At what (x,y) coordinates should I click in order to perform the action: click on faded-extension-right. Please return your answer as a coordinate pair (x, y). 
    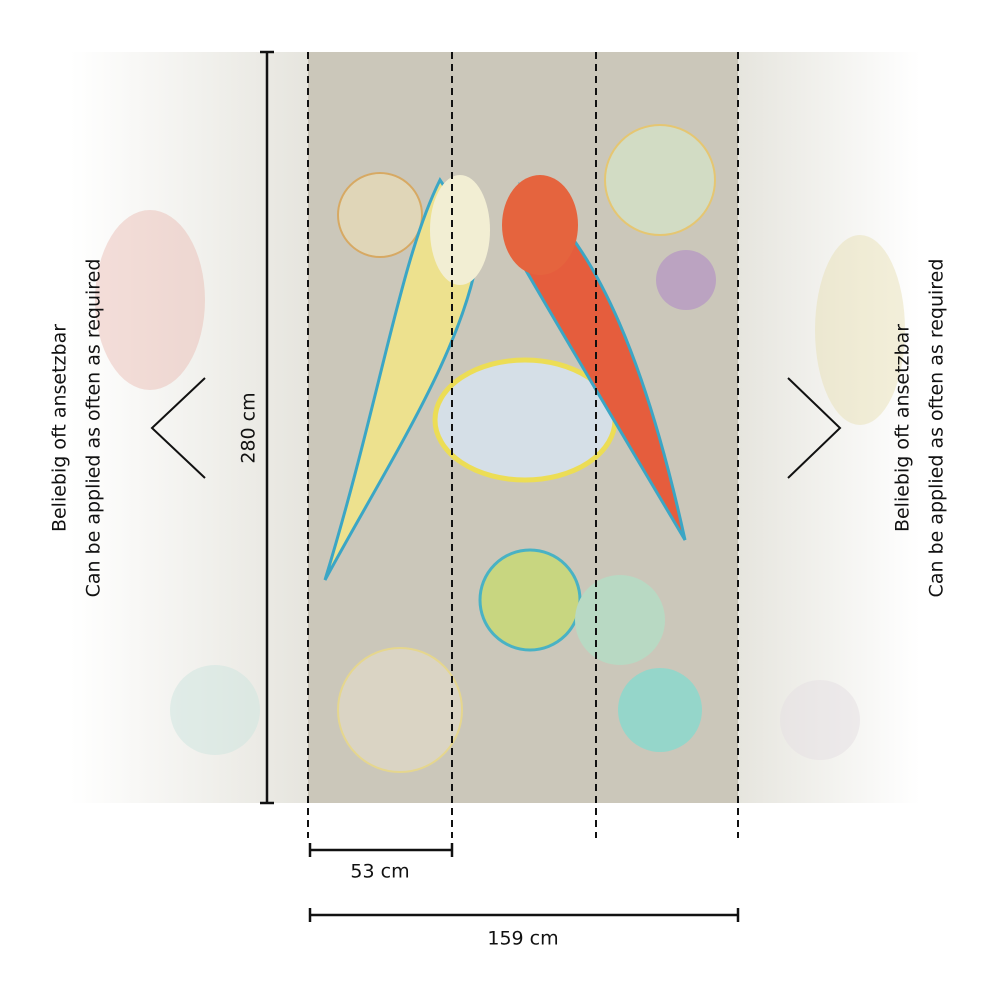
    Looking at the image, I should click on (829, 427).